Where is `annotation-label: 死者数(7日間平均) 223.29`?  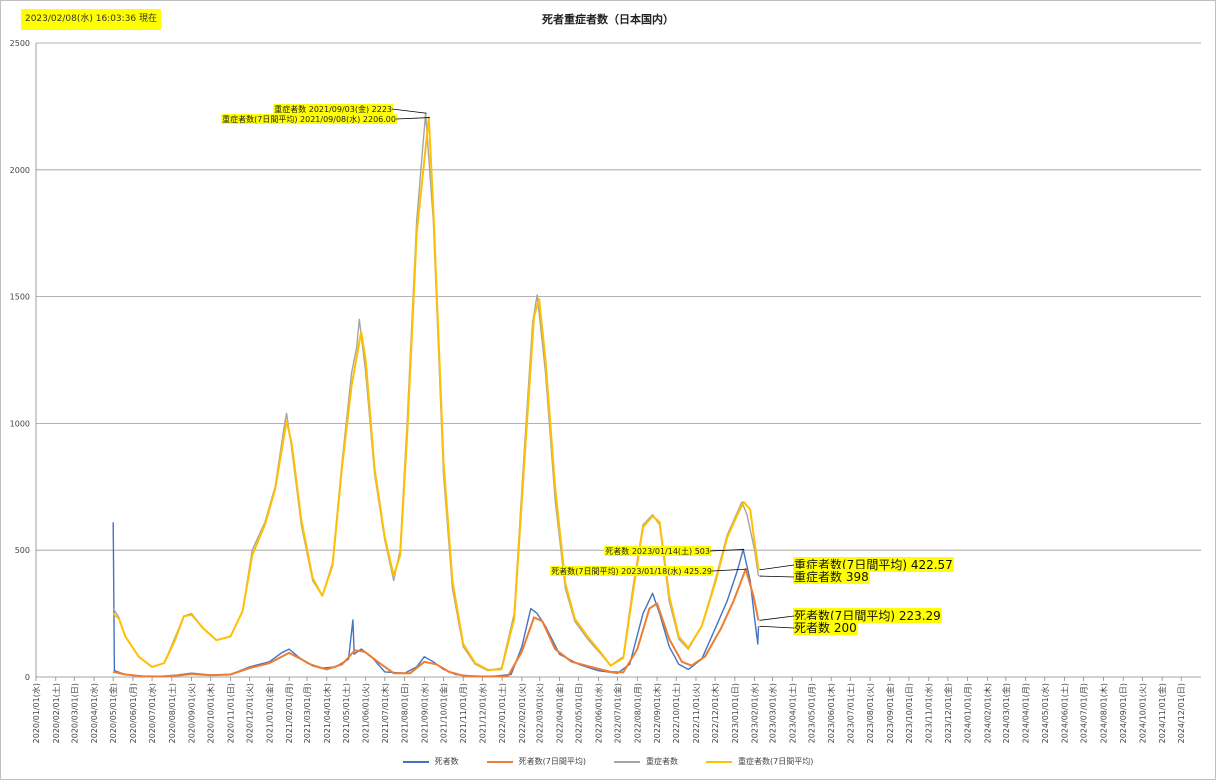
annotation-label: 死者数(7日間平均) 223.29 is located at coordinates (867, 615).